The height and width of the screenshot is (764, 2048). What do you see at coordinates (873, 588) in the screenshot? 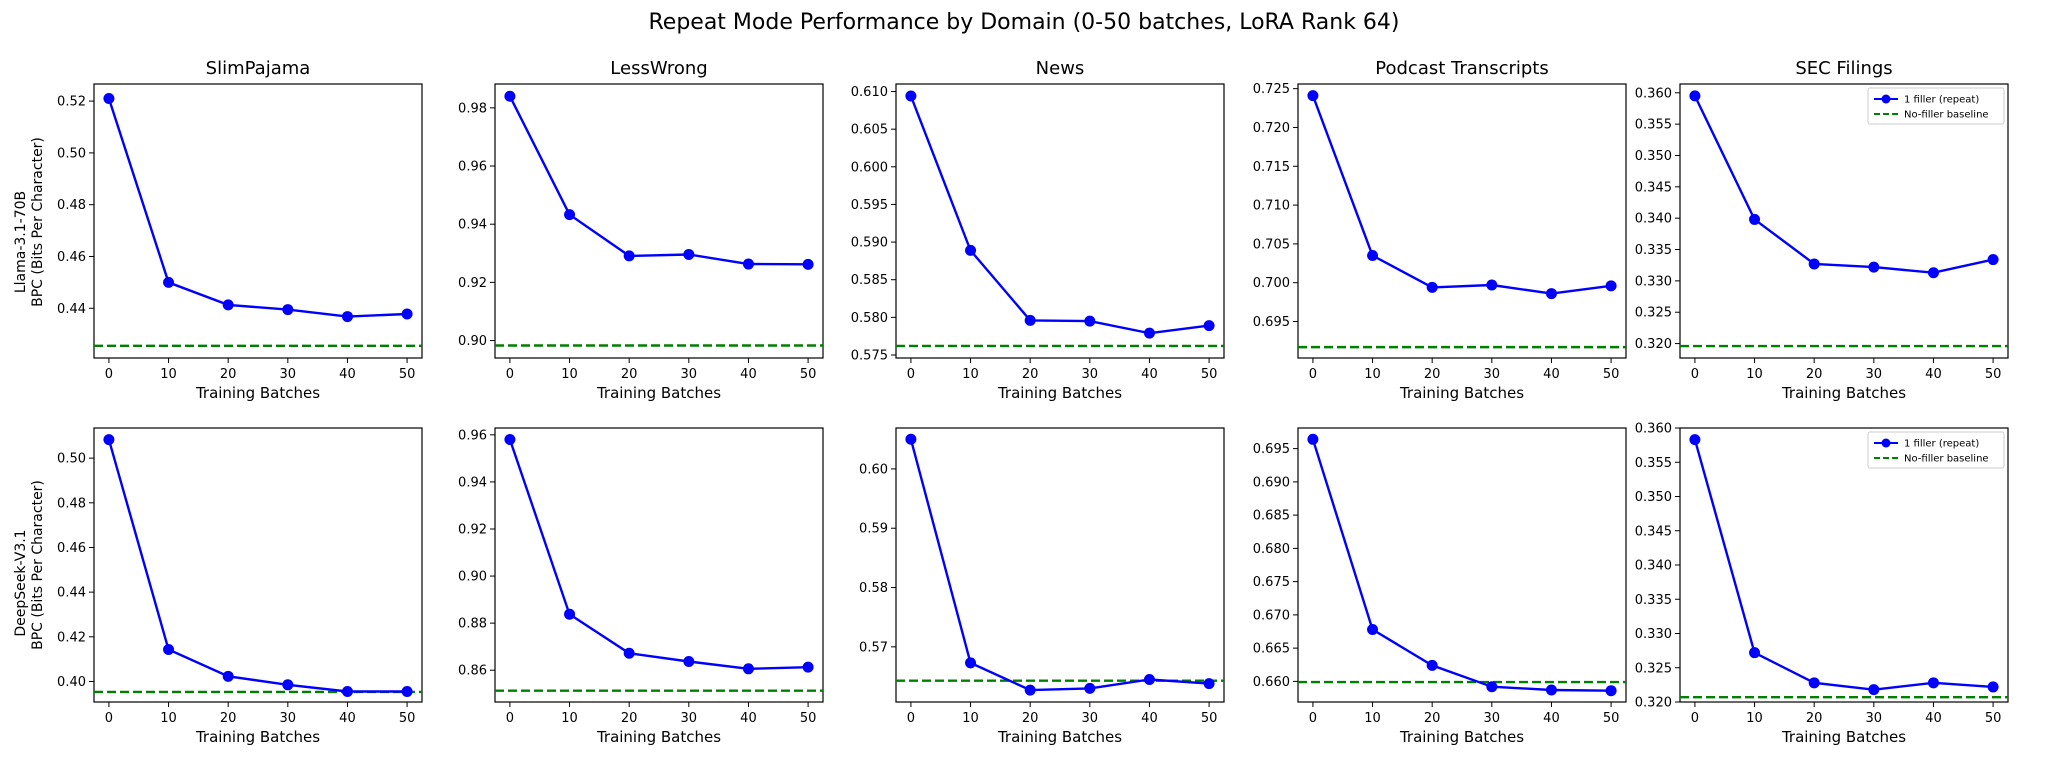
I see `y-tick-label: 0.58` at bounding box center [873, 588].